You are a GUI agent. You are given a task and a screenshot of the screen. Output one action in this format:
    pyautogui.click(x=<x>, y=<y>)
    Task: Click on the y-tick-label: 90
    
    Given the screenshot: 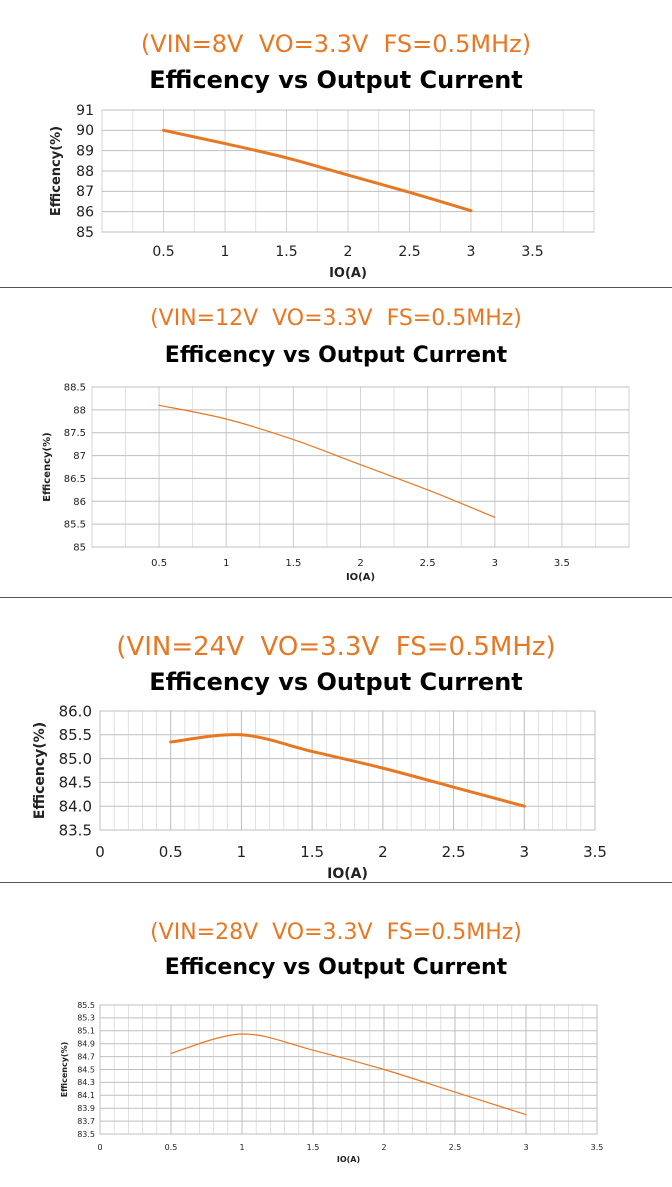 What is the action you would take?
    pyautogui.click(x=85, y=131)
    